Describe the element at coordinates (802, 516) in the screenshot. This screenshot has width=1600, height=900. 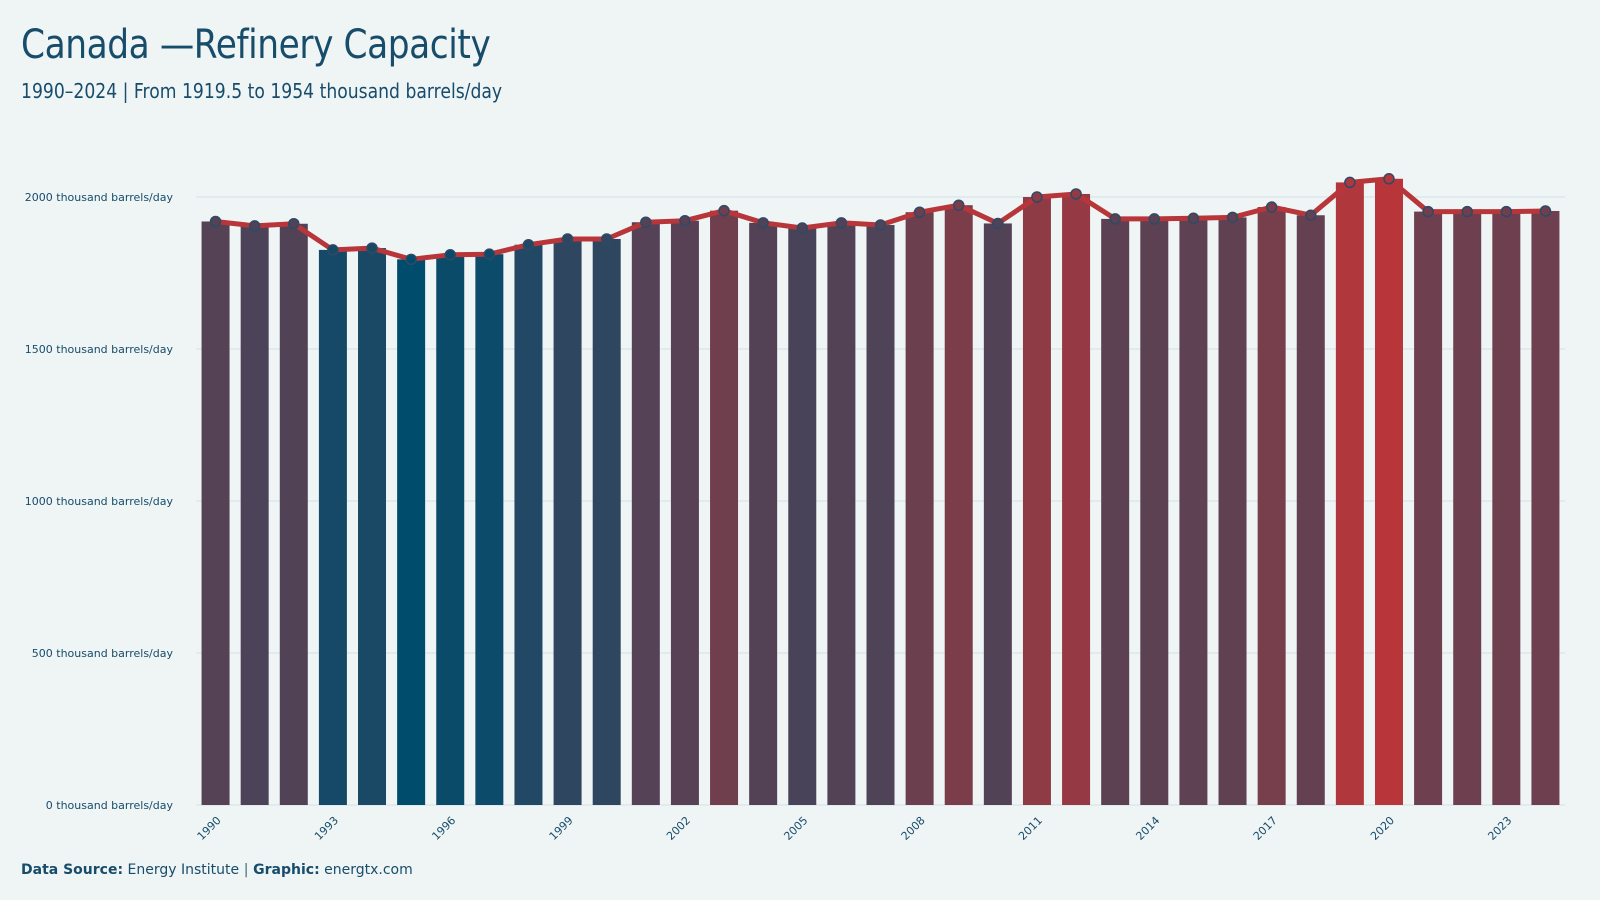
I see `bar-2005` at that location.